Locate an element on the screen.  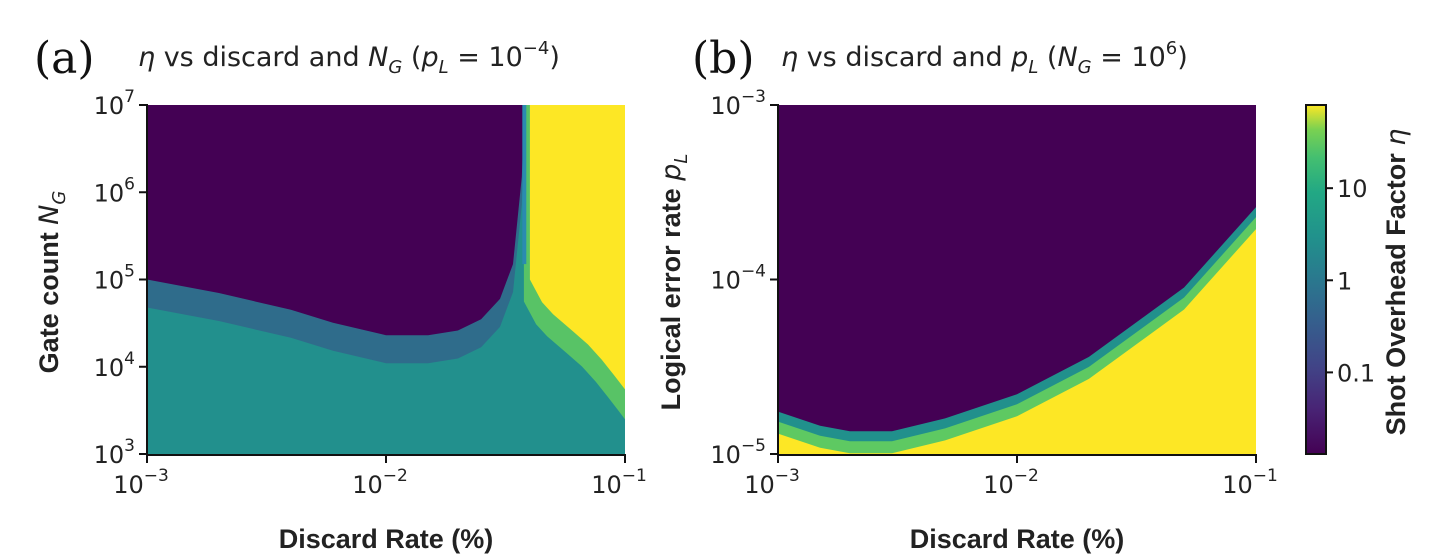
y-tick-label: 10³ is located at coordinates (114, 452).